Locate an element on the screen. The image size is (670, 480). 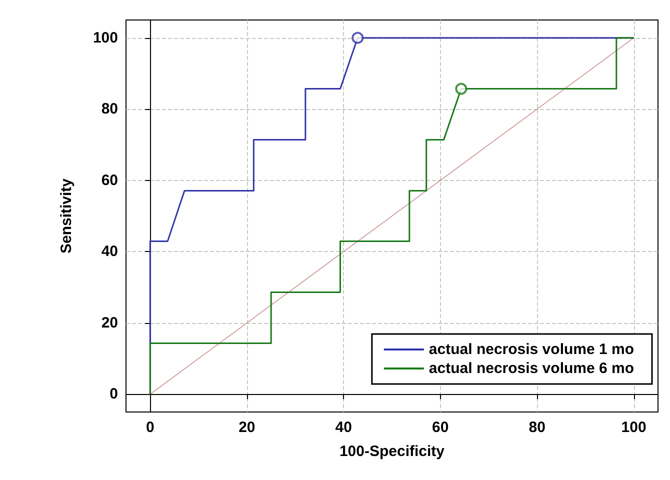
x-tick-label: 0 is located at coordinates (150, 427).